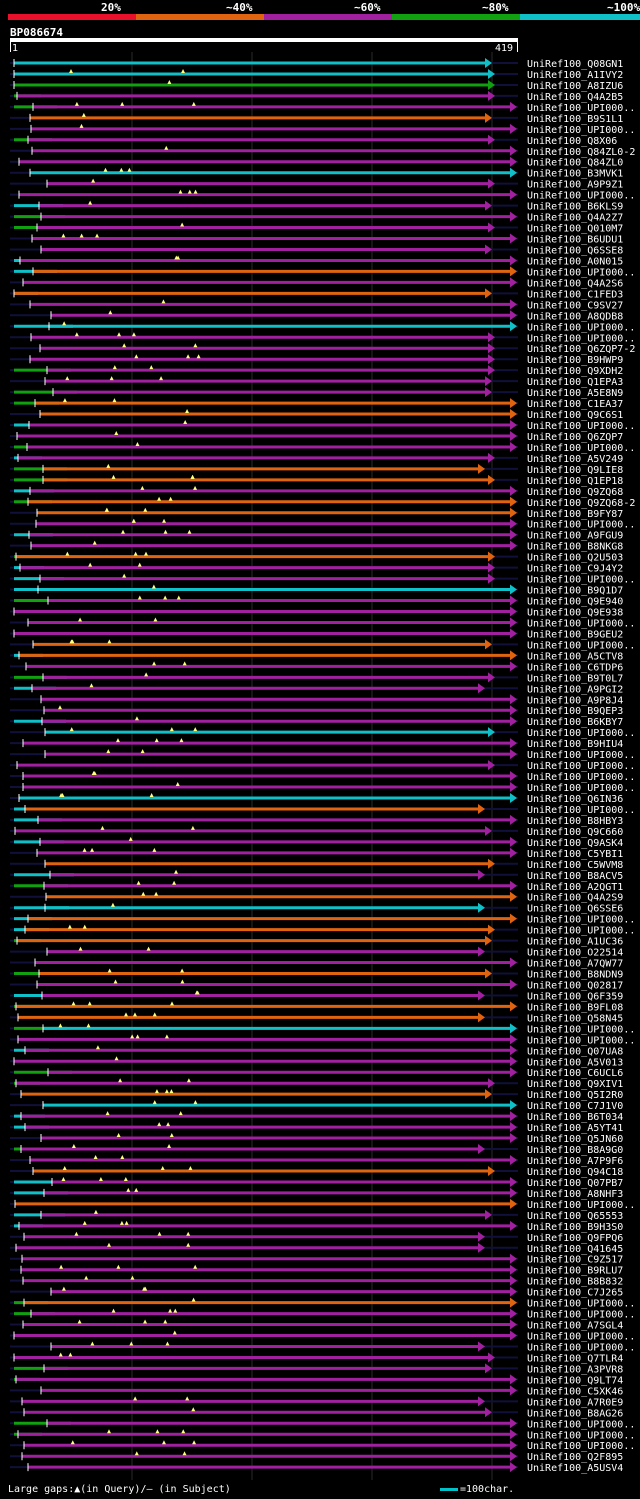  I want to click on hit-label-link: UniRef100_B8HBY3, so click(575, 821).